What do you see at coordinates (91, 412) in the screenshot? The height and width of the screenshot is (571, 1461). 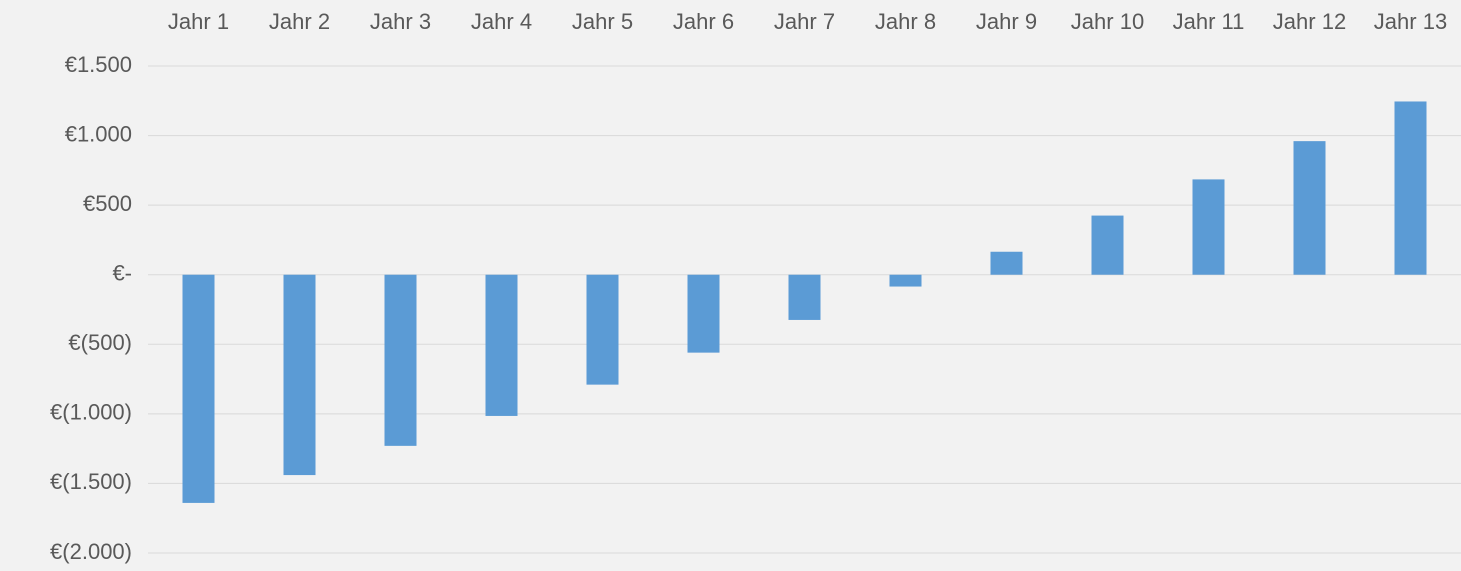 I see `y-tick-label: €(1.000)` at bounding box center [91, 412].